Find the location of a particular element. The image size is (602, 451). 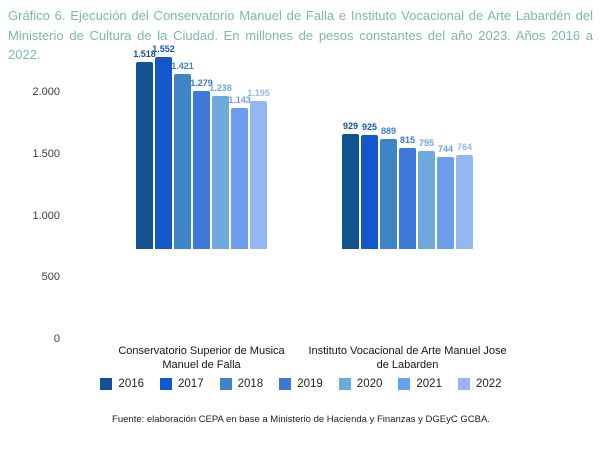

bar-value-label: 1.195 is located at coordinates (258, 93).